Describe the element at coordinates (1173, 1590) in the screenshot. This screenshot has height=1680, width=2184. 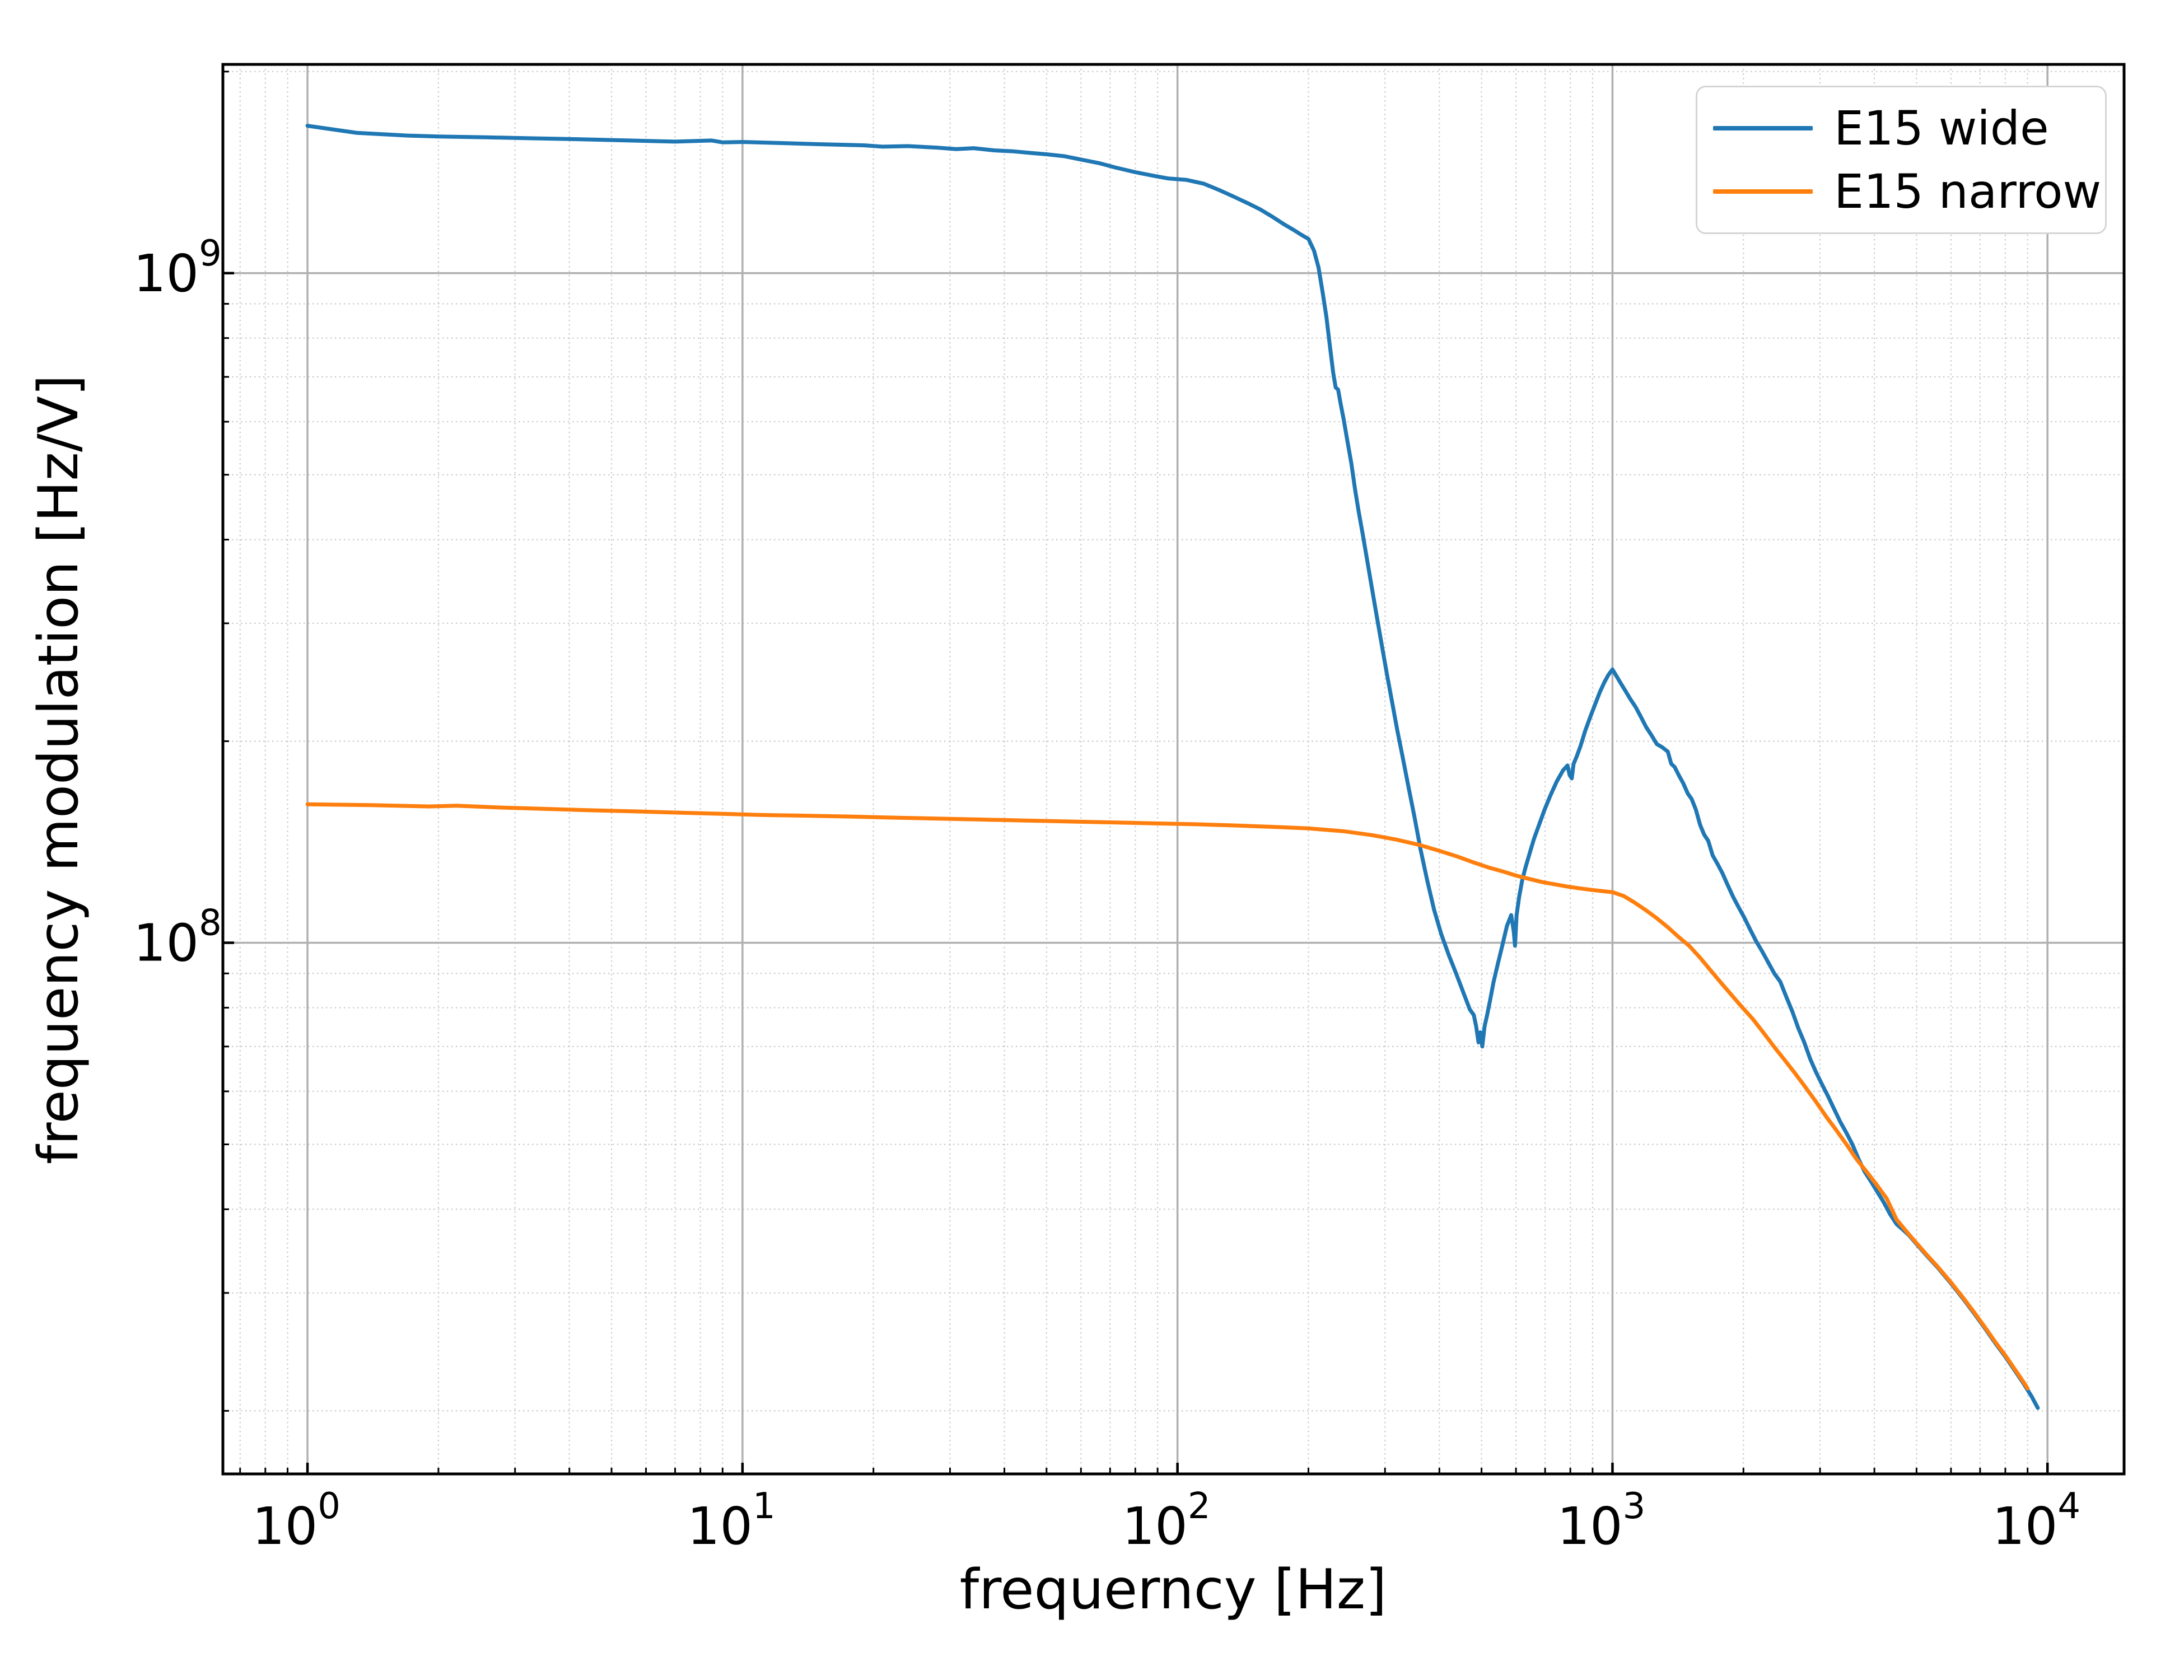
I see `x-axis-label: frequerncy [Hz]` at that location.